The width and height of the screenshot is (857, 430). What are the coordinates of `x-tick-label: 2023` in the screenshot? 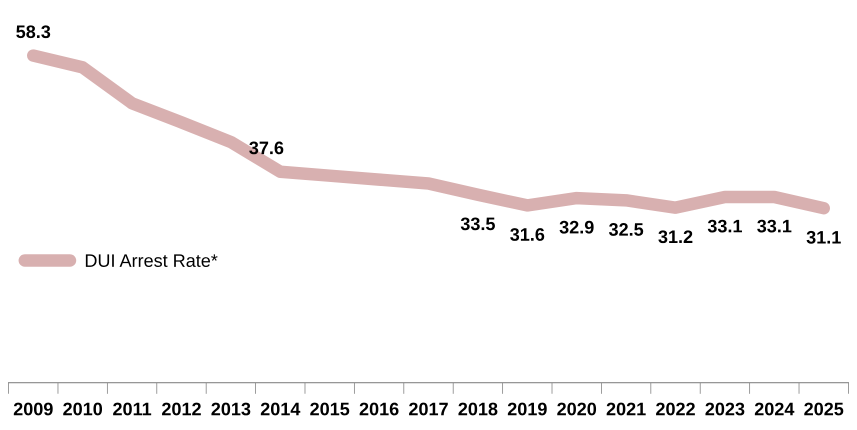 It's located at (724, 409).